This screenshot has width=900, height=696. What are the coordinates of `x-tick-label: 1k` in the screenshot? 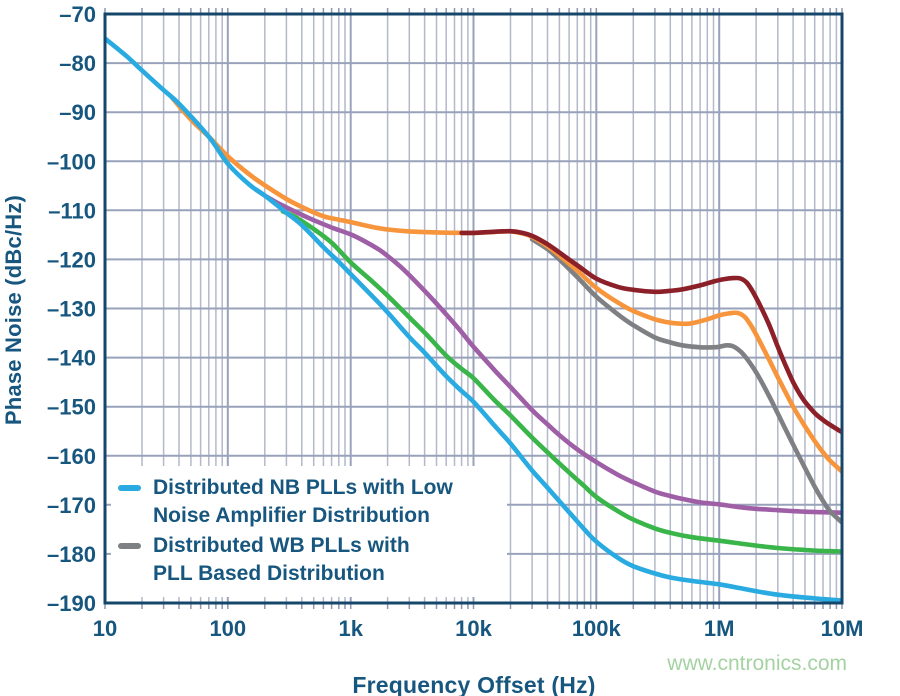 It's located at (350, 628).